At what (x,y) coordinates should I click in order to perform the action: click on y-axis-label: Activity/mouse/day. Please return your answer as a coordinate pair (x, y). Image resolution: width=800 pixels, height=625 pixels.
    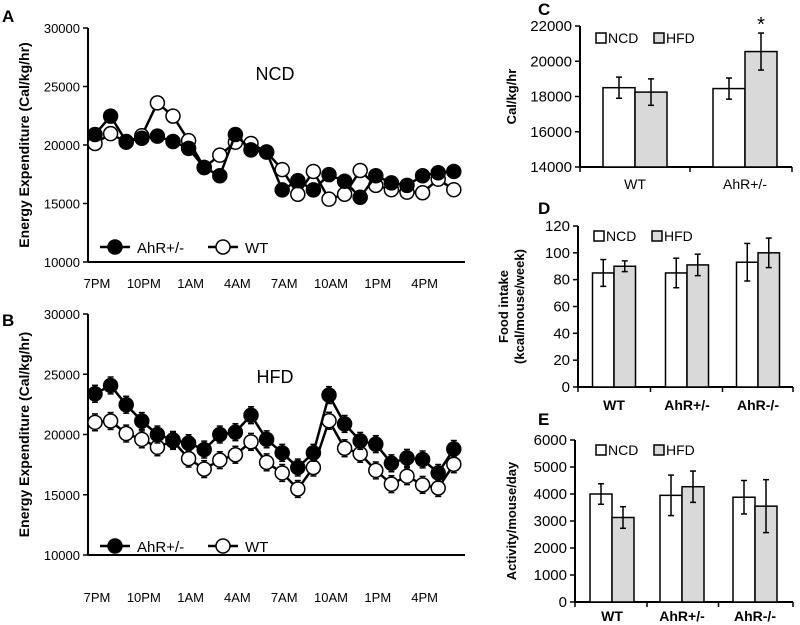
    Looking at the image, I should click on (511, 520).